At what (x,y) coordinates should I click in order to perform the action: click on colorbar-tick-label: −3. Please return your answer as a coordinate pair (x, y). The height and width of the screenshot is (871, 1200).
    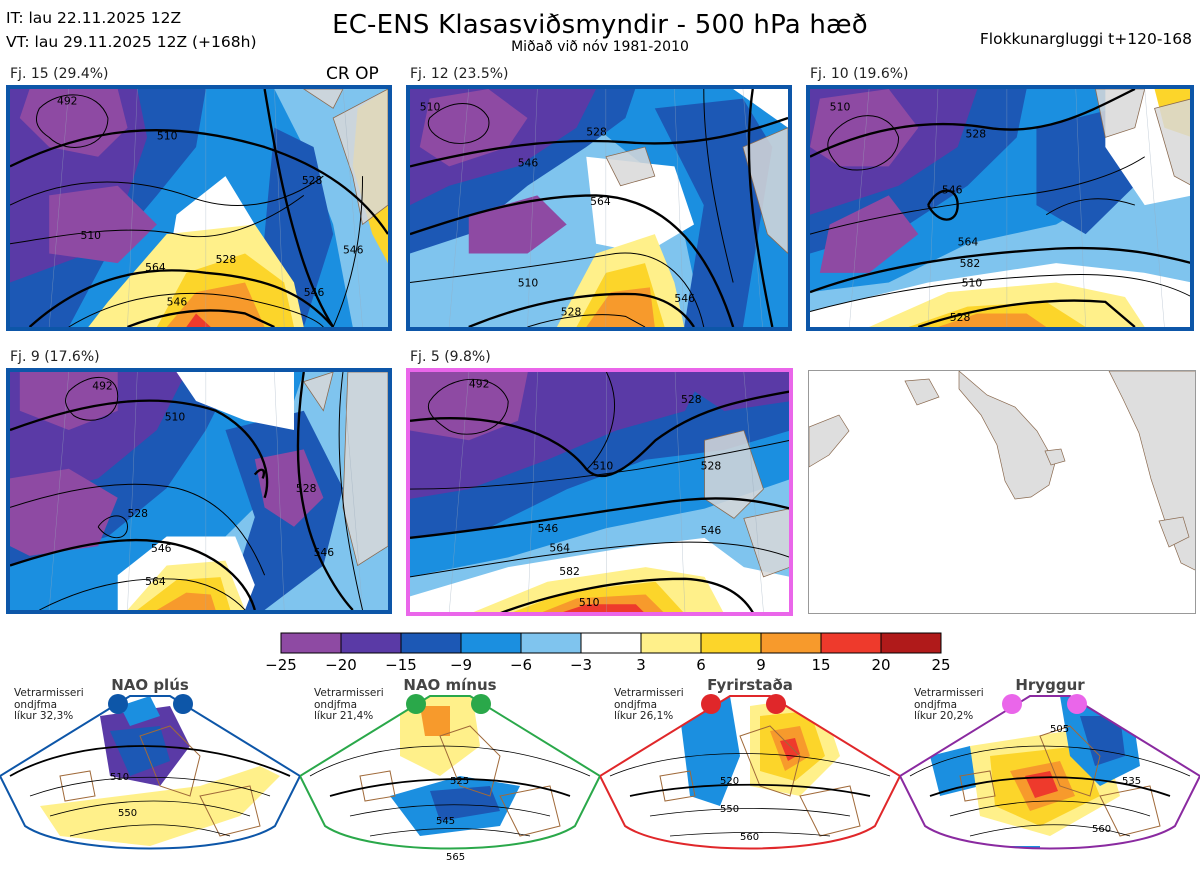
    Looking at the image, I should click on (581, 665).